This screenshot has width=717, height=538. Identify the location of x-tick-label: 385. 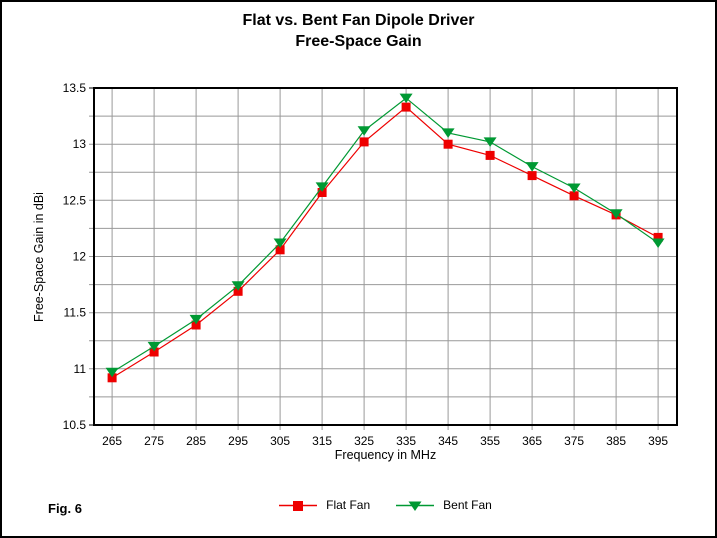
(616, 441).